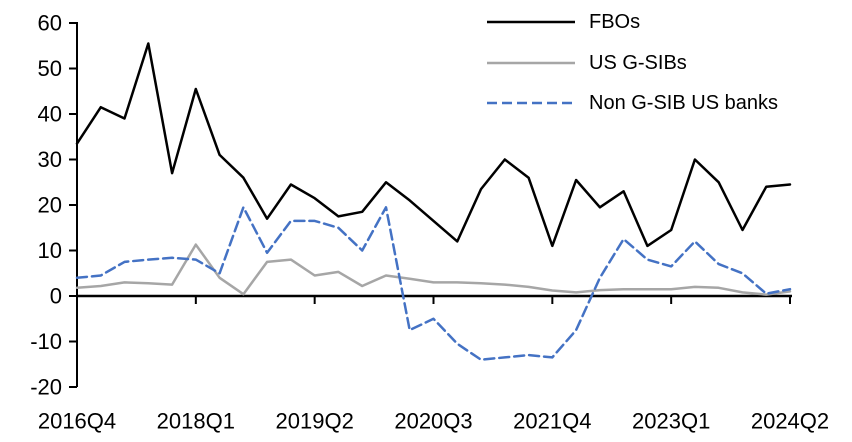 Image resolution: width=852 pixels, height=442 pixels. What do you see at coordinates (638, 63) in the screenshot?
I see `legend-label: US G-SIBs` at bounding box center [638, 63].